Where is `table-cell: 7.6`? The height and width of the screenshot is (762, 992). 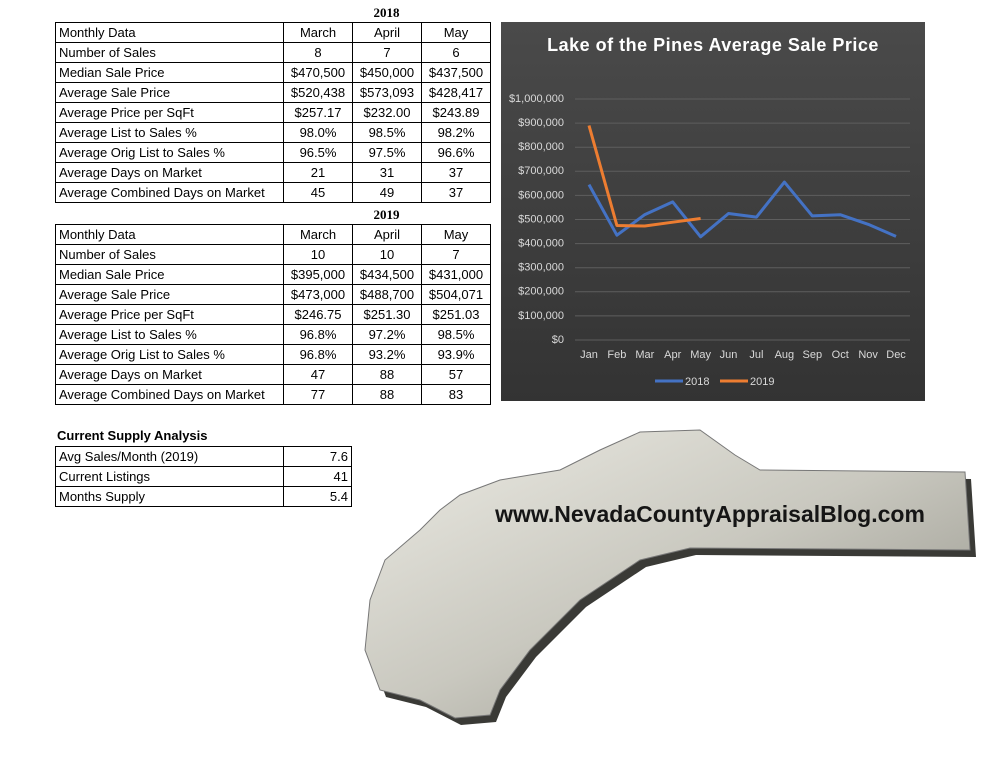
table-cell: 7.6 is located at coordinates (317, 456).